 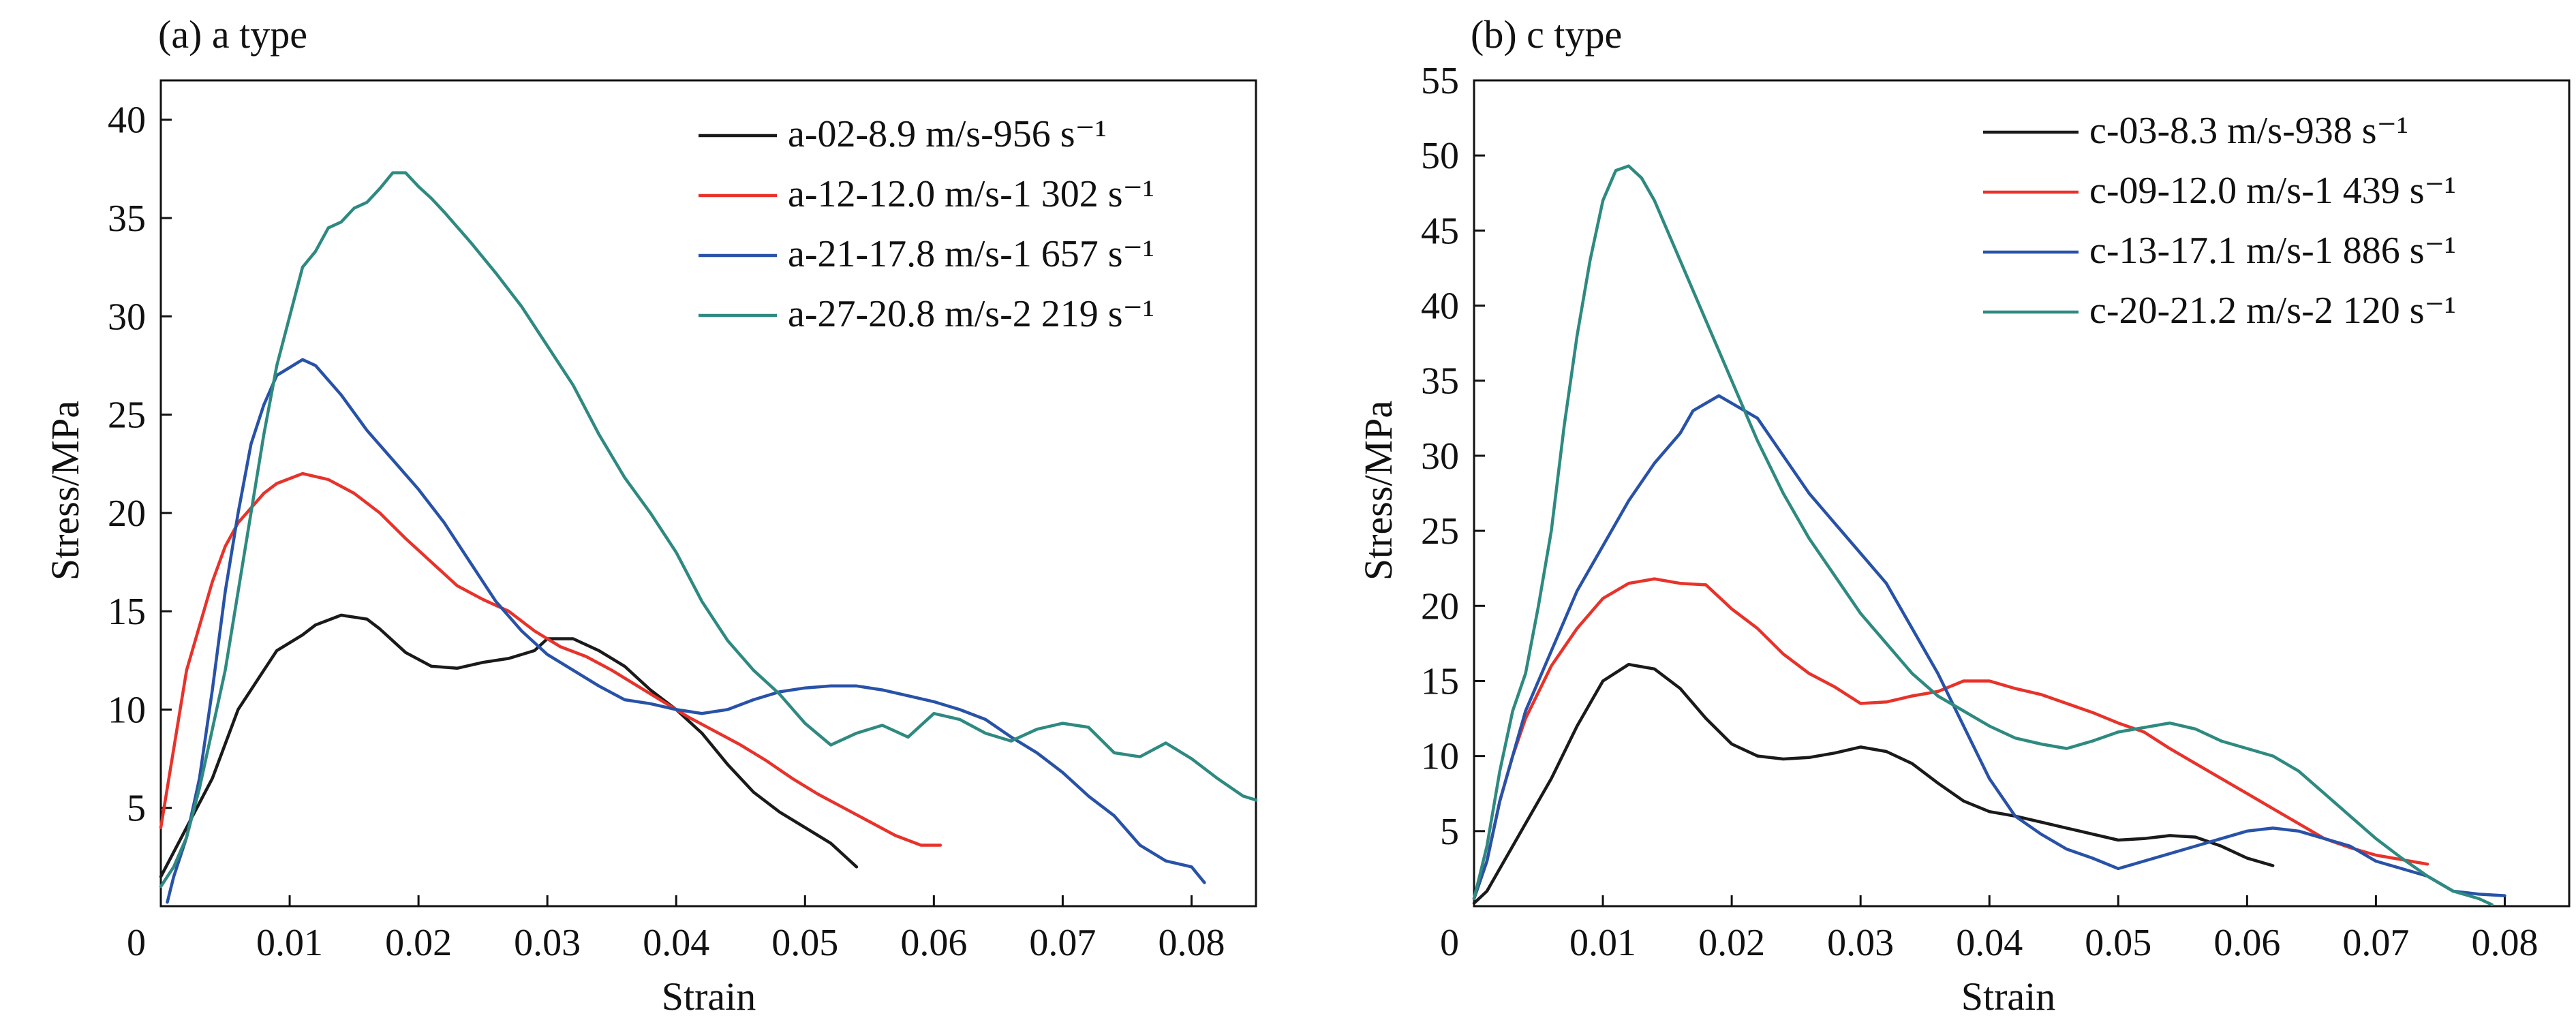 What do you see at coordinates (232, 34) in the screenshot?
I see `chart-a-title: (a) a type` at bounding box center [232, 34].